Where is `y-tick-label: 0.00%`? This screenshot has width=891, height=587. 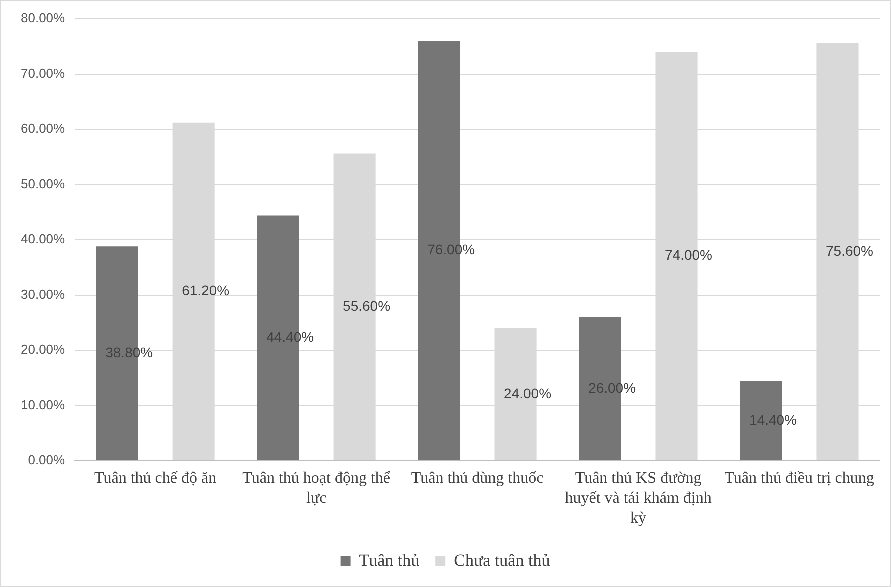 y-tick-label: 0.00% is located at coordinates (47, 460).